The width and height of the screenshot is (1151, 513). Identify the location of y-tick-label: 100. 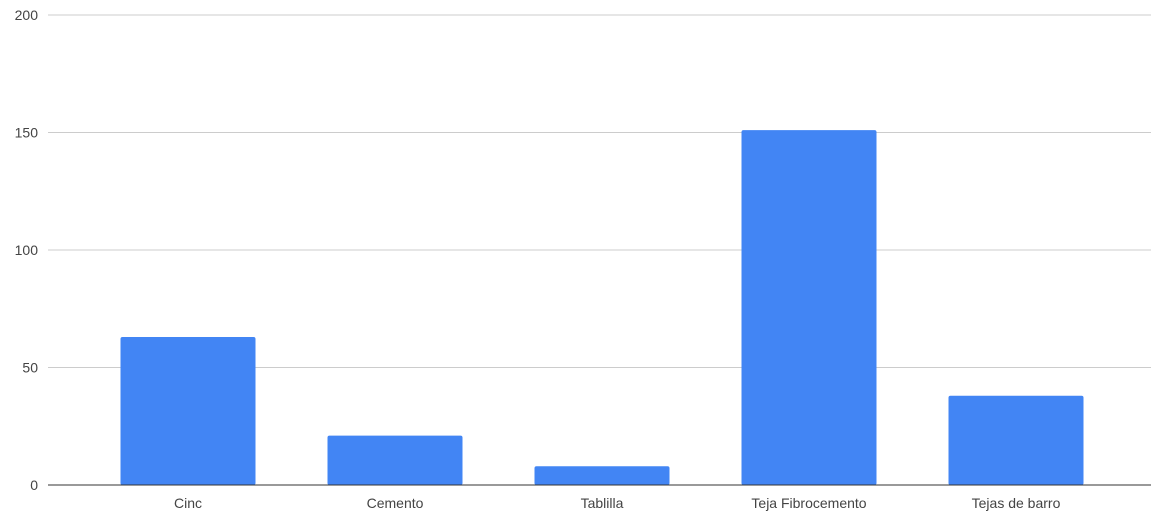
(27, 250).